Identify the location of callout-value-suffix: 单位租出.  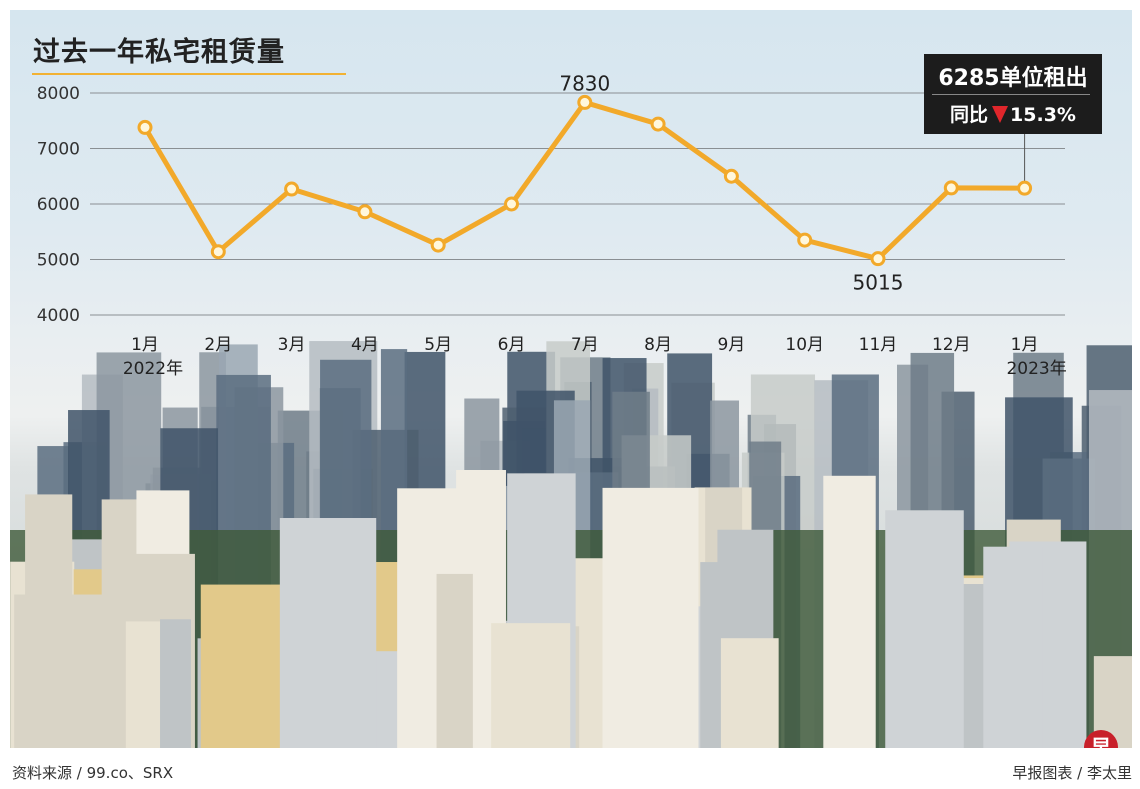
(1043, 78).